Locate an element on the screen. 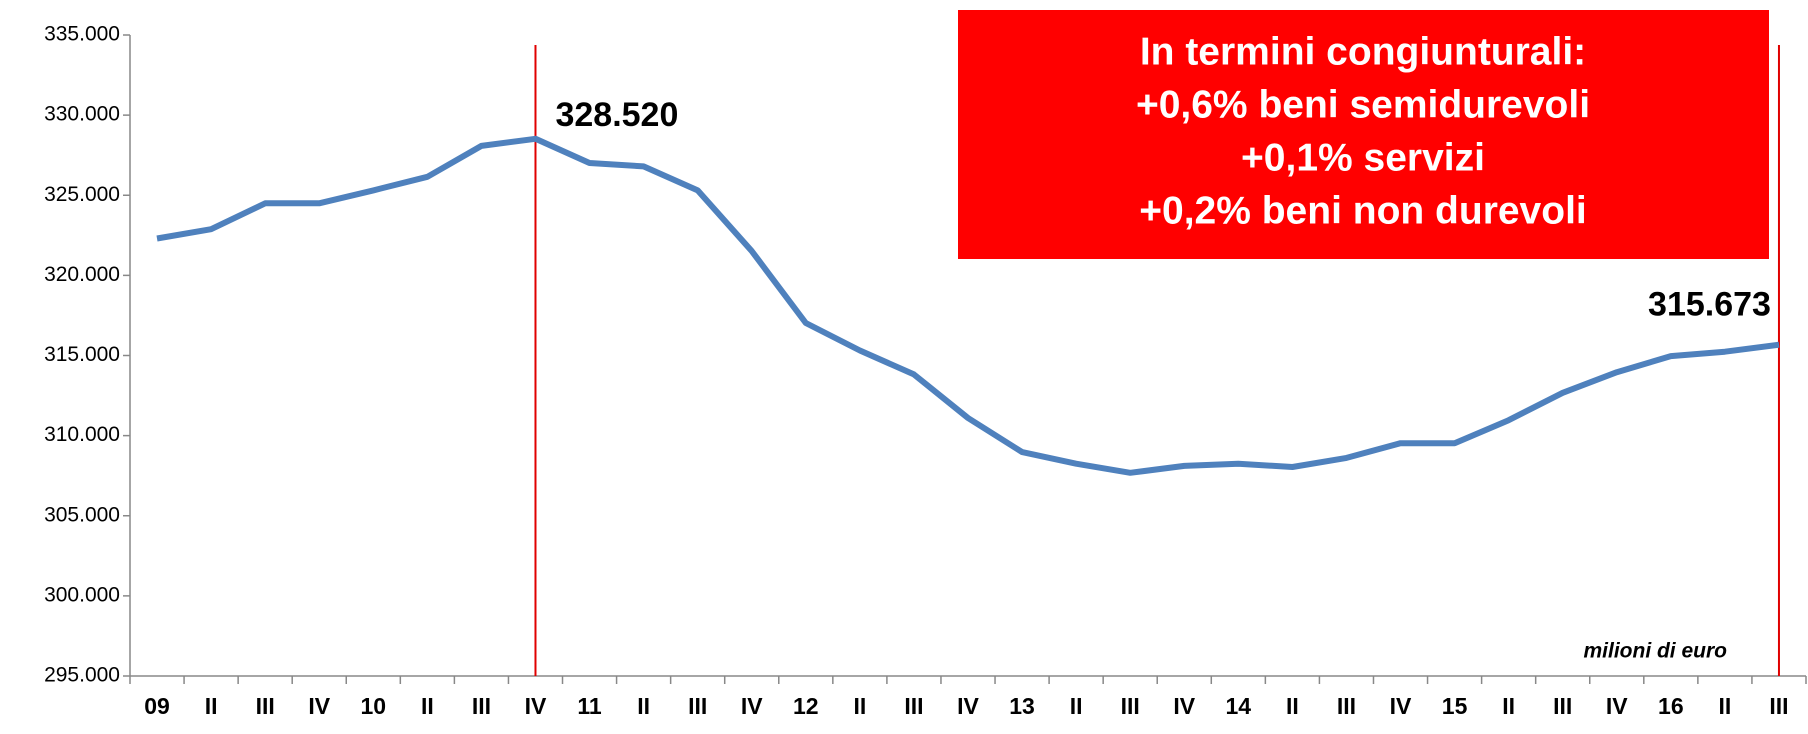  note-line: In termini congiunturali: is located at coordinates (1363, 51).